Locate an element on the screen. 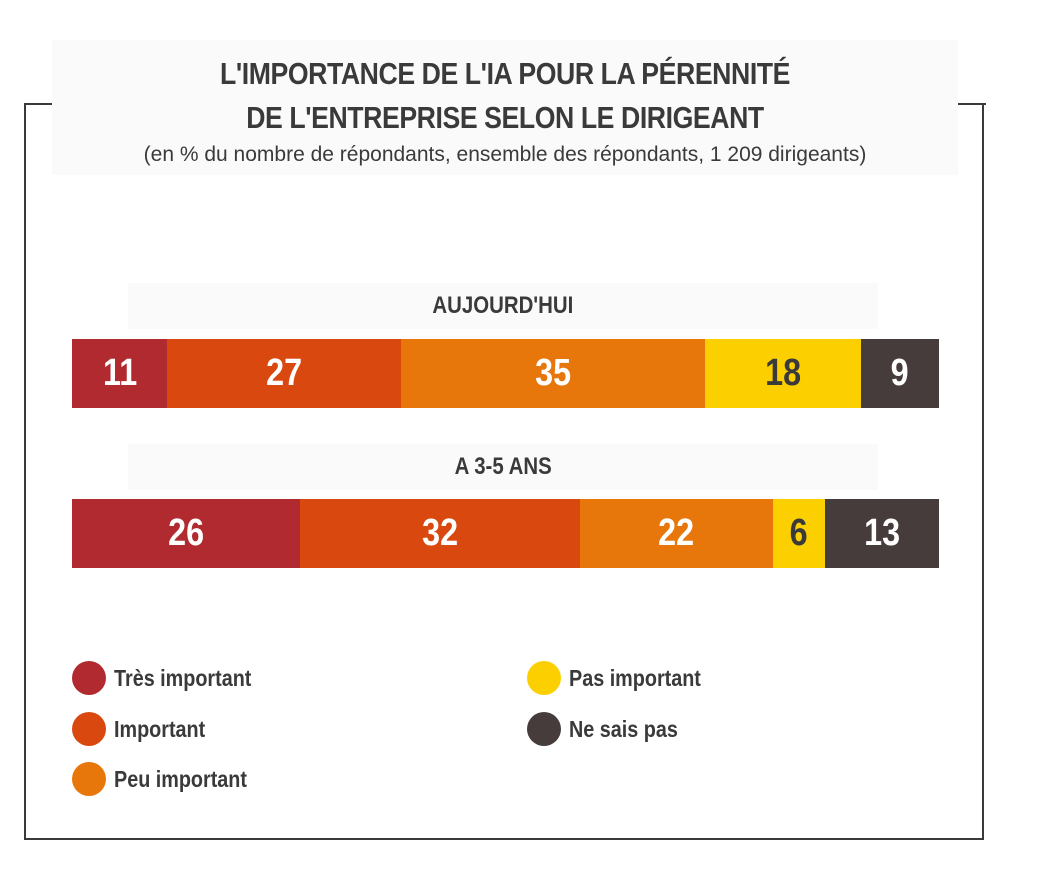 Image resolution: width=1037 pixels, height=873 pixels. bar-segment-0-2: 35 is located at coordinates (553, 373).